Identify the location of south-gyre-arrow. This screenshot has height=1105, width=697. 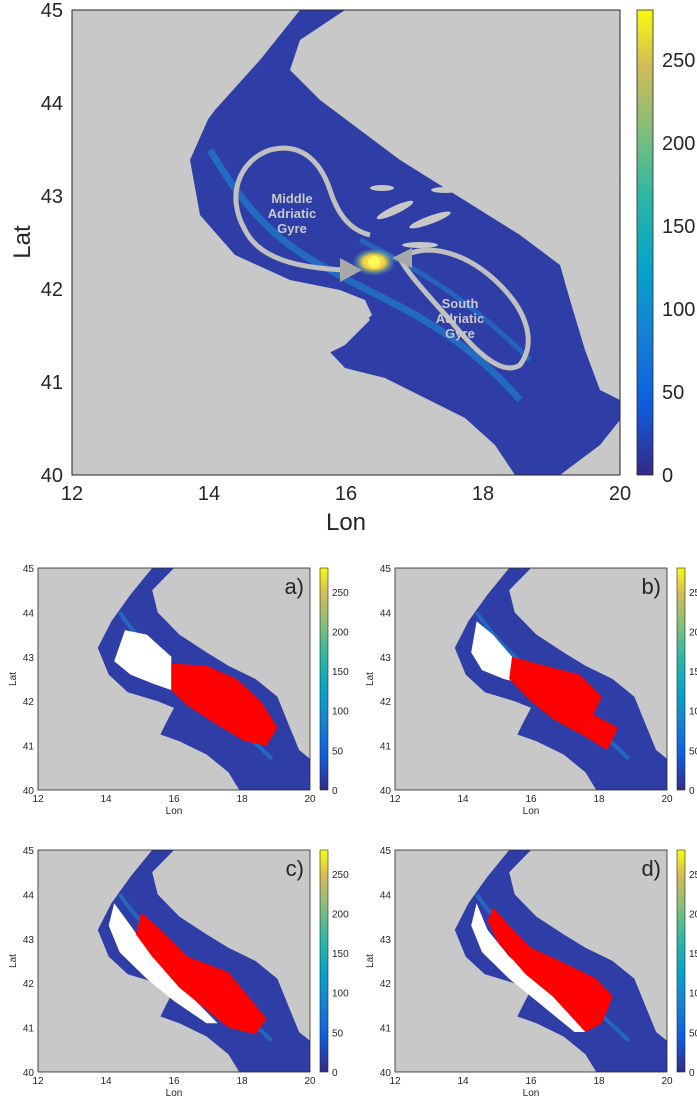
(464, 309).